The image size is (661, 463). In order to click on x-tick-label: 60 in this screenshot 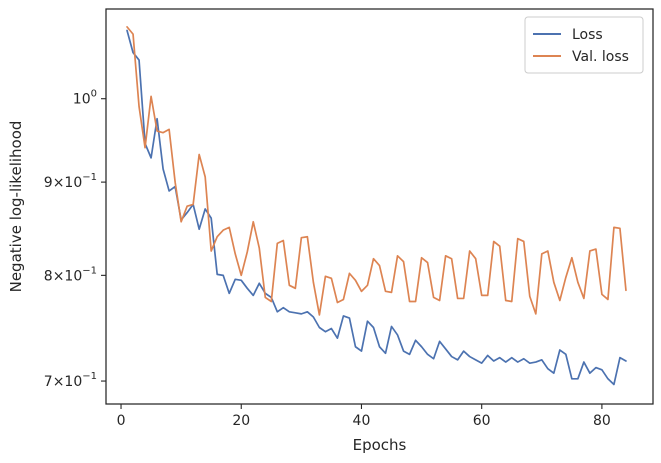, I will do `click(482, 421)`.